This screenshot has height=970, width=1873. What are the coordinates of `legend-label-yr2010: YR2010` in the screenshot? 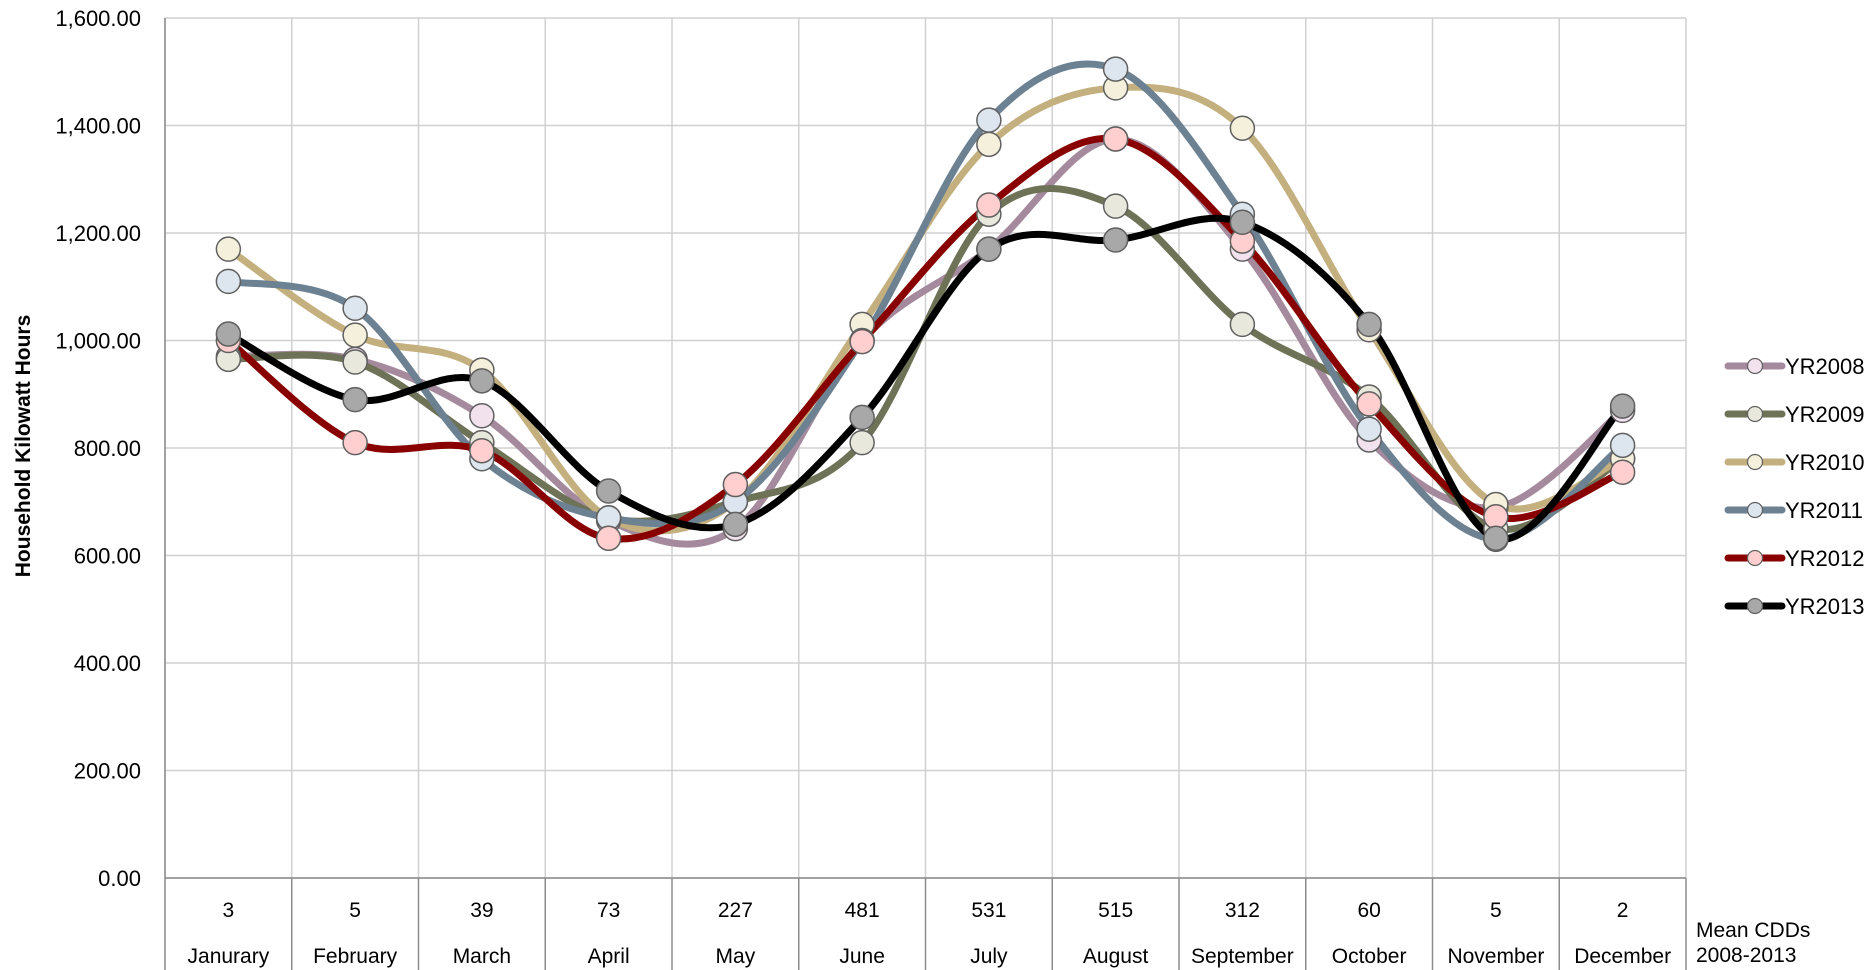 It's located at (1825, 462).